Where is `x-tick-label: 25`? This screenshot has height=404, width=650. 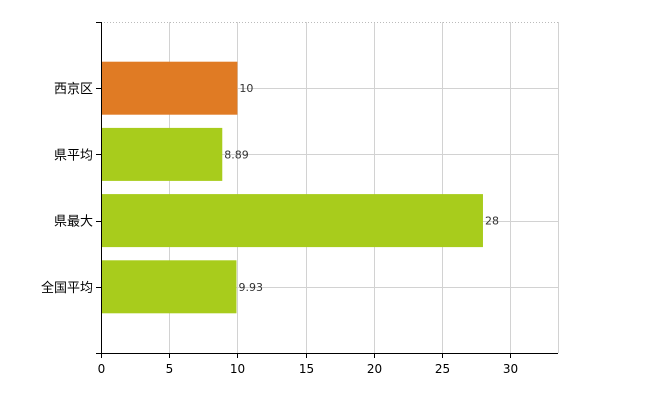
x-tick-label: 25 is located at coordinates (442, 369).